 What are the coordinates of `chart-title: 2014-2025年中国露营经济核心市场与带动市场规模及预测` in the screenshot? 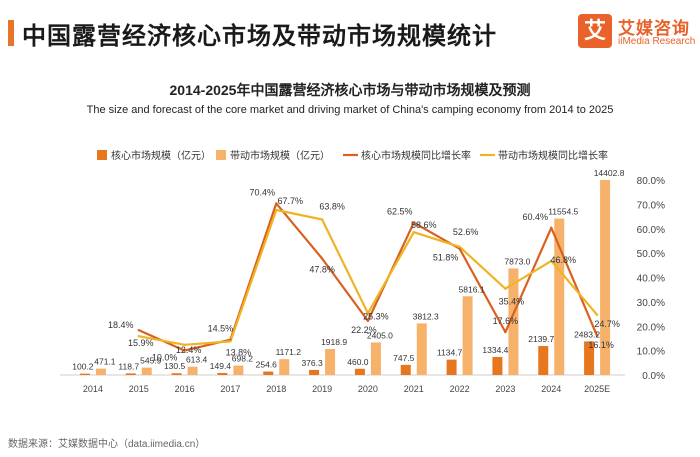 It's located at (350, 90).